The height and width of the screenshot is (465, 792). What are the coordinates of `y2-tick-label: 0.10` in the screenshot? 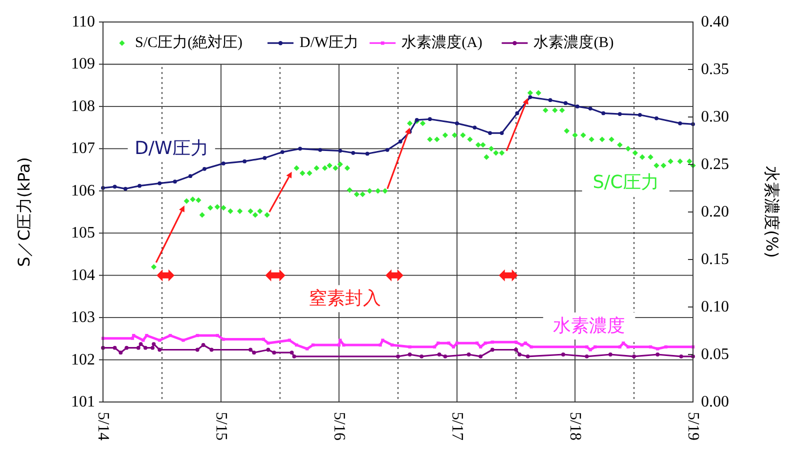 It's located at (715, 307).